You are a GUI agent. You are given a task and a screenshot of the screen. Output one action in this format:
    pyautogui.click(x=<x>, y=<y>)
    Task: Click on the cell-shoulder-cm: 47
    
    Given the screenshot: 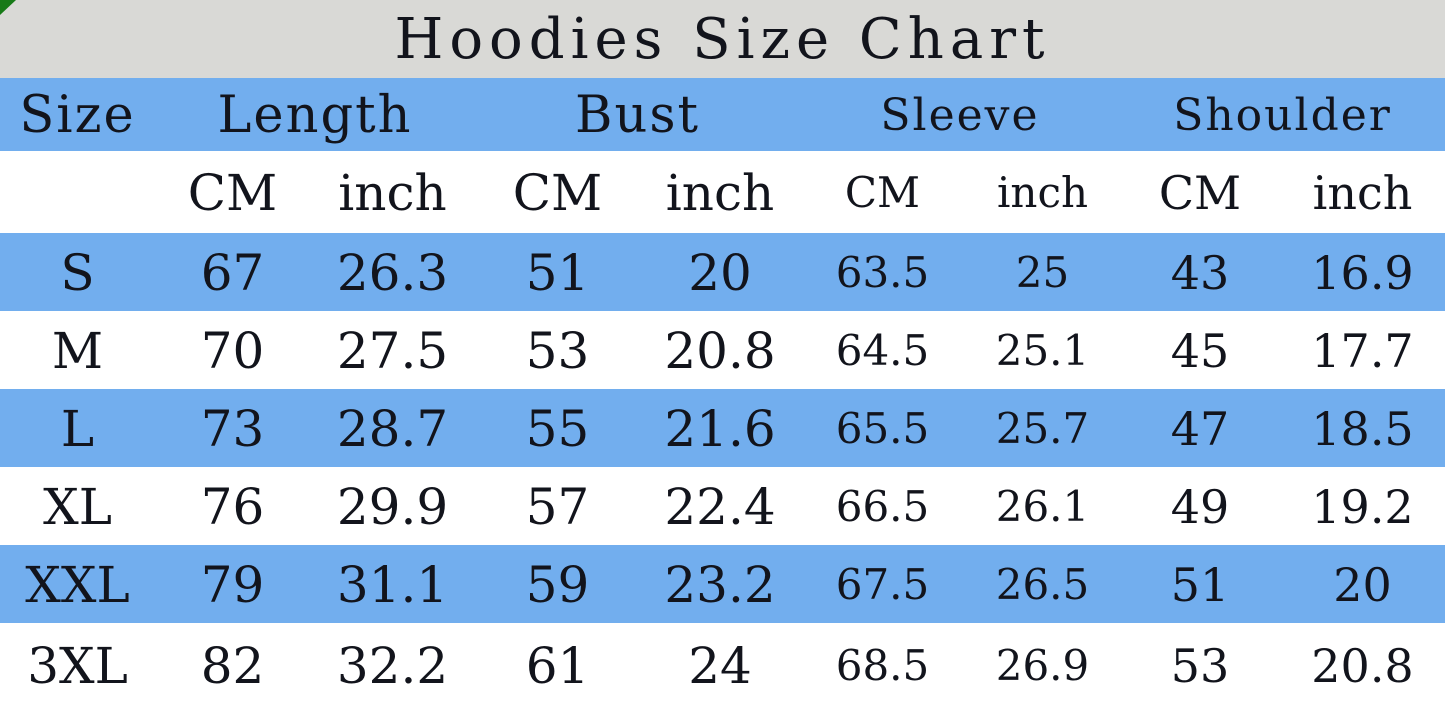 What is the action you would take?
    pyautogui.click(x=1200, y=429)
    